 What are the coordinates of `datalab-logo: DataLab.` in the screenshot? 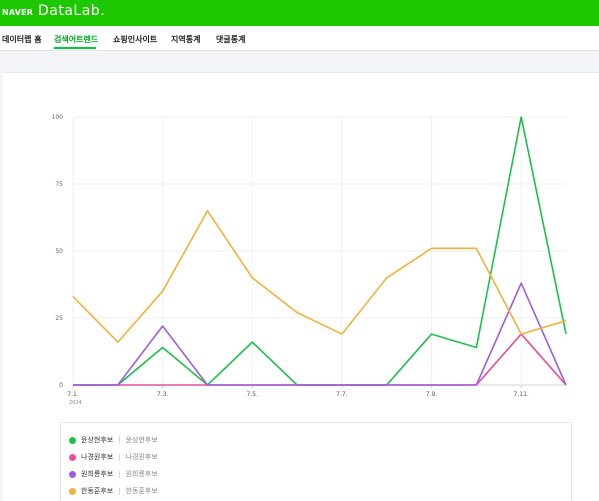 It's located at (72, 11).